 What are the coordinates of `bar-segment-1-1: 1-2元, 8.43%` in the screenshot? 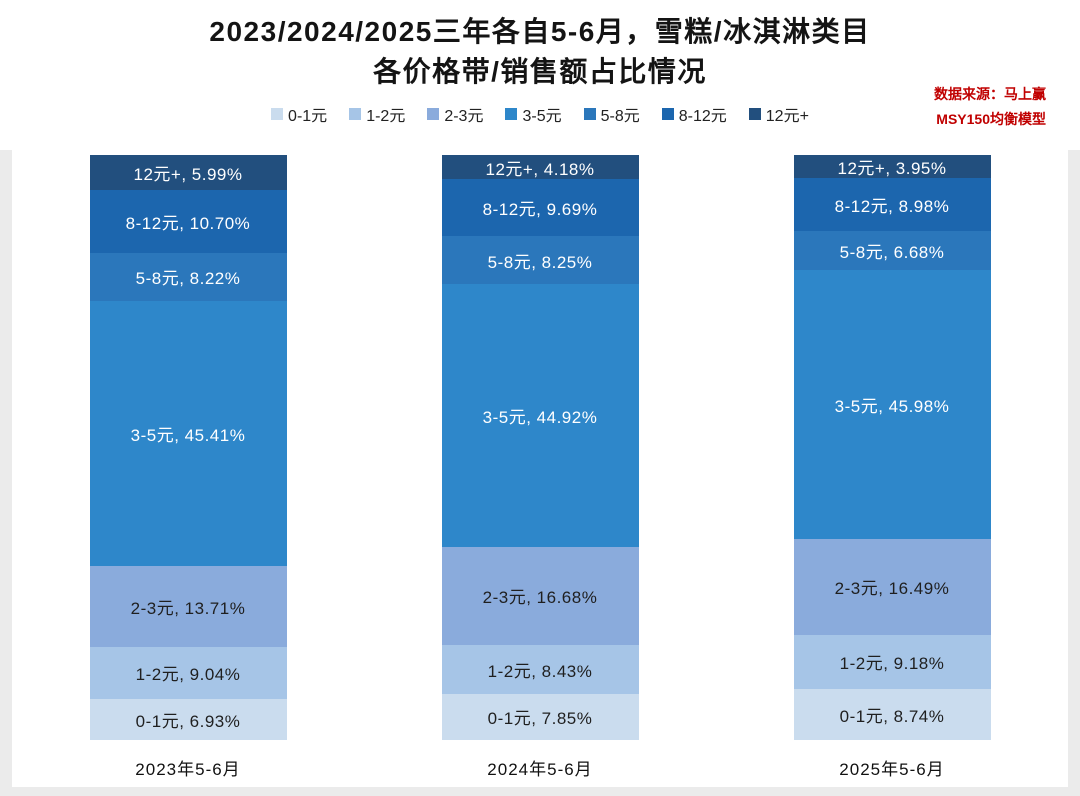 It's located at (540, 669).